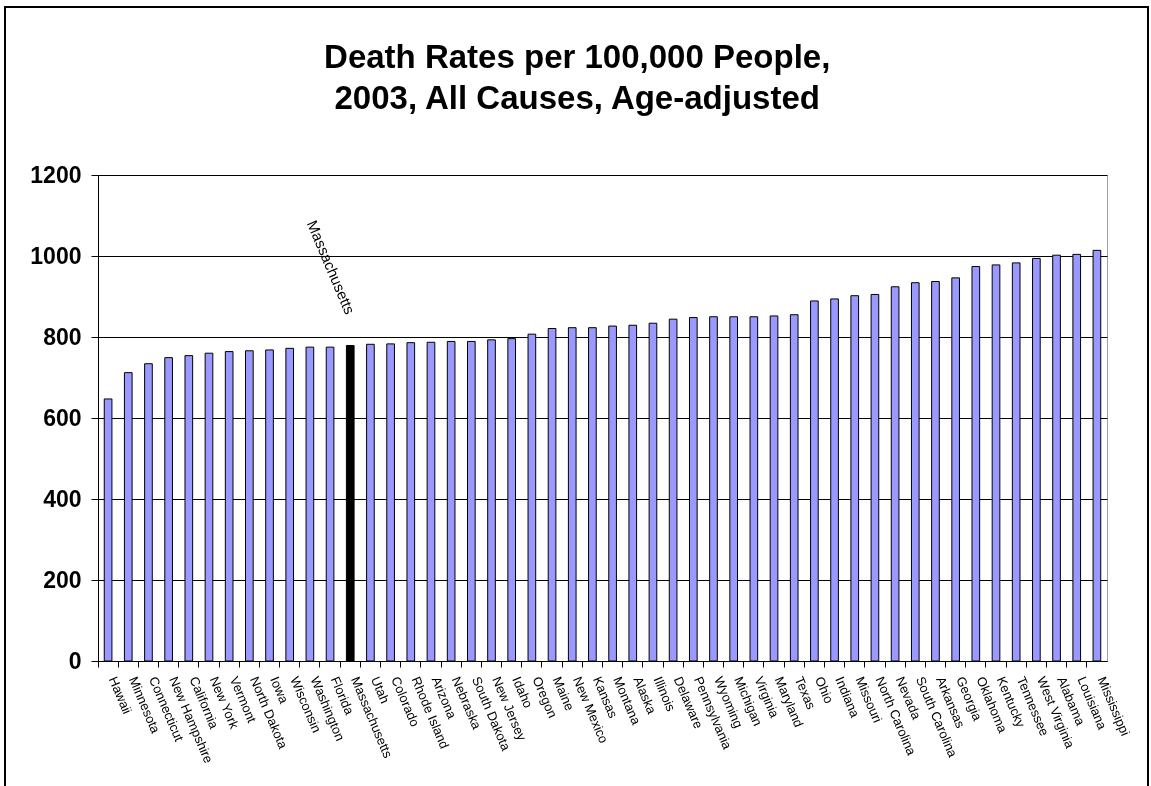 The width and height of the screenshot is (1151, 786). What do you see at coordinates (75, 660) in the screenshot?
I see `y-tick-label: 0` at bounding box center [75, 660].